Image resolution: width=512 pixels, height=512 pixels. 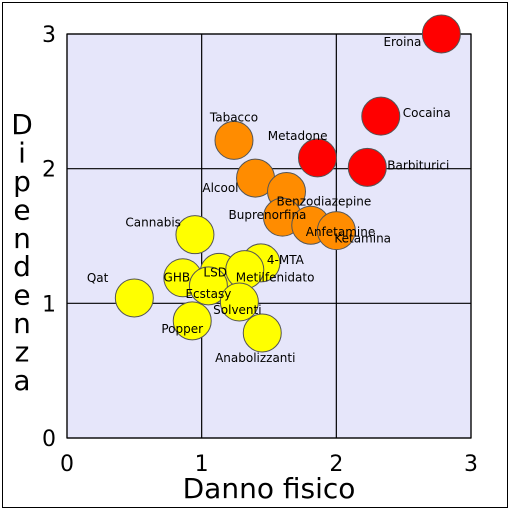 What do you see at coordinates (362, 239) in the screenshot?
I see `point-label-ketamina: Ketamina` at bounding box center [362, 239].